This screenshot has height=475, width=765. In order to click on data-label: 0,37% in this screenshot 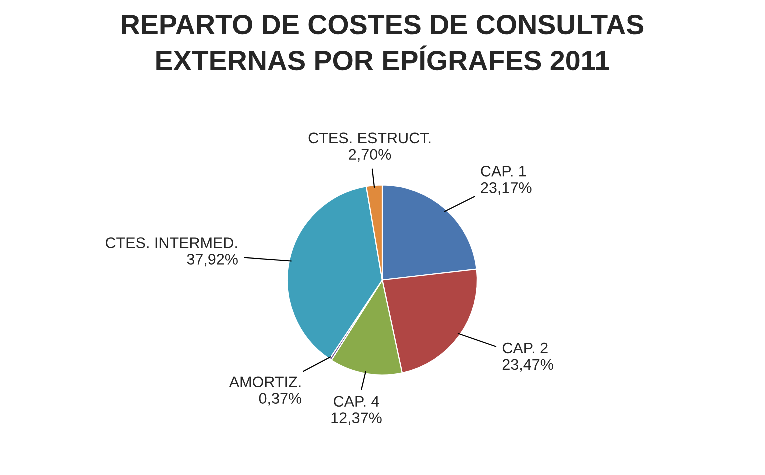, I will do `click(280, 399)`.